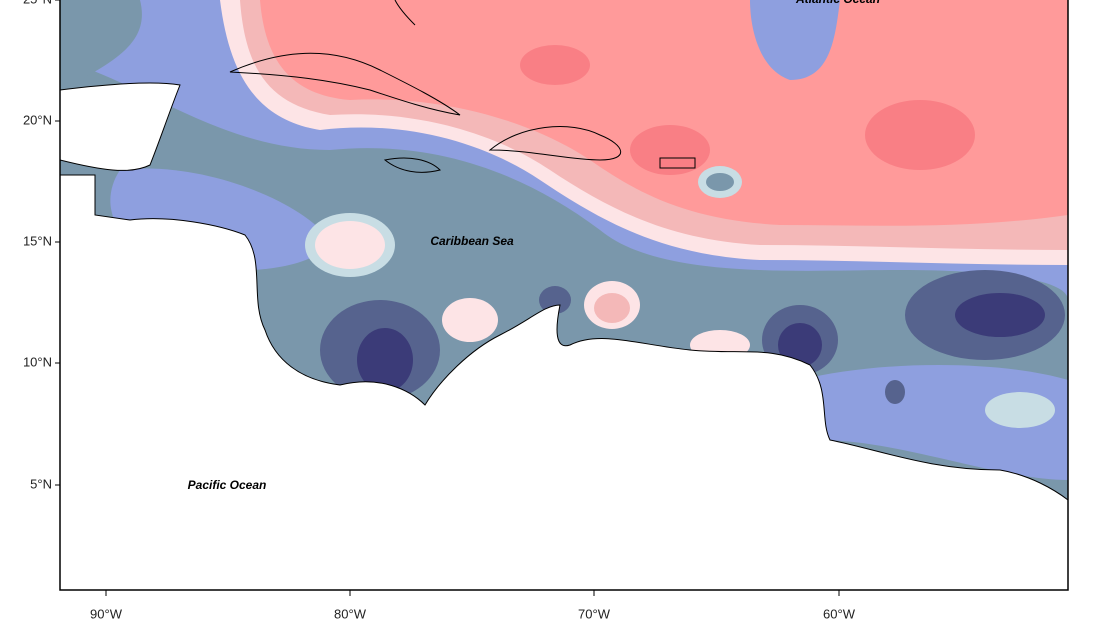 This screenshot has width=1100, height=635. I want to click on lat-tick-label: 25°N, so click(37, 3).